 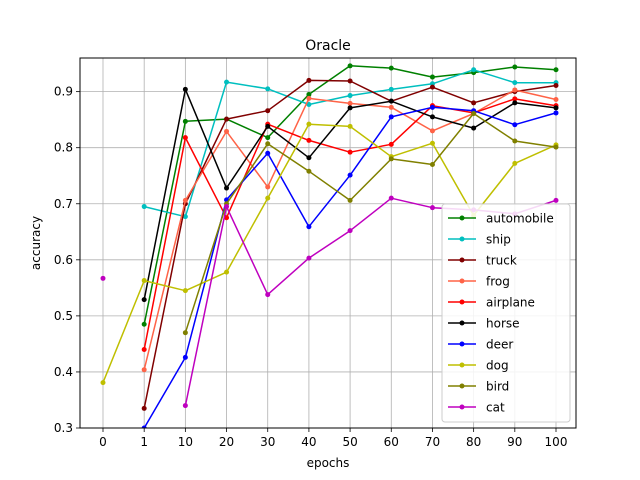 What do you see at coordinates (63, 316) in the screenshot?
I see `y-tick-label: 0.5` at bounding box center [63, 316].